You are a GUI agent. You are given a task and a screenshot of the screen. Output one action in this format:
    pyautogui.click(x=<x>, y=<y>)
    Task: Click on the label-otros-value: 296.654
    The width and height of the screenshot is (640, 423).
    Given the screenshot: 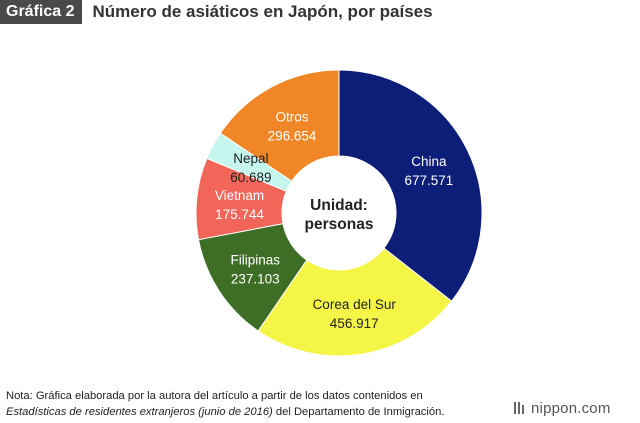 What is the action you would take?
    pyautogui.click(x=292, y=136)
    